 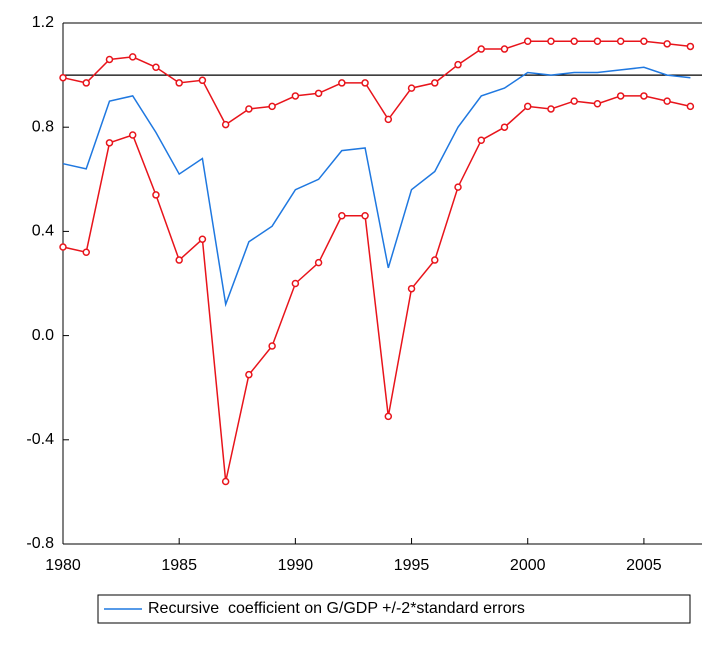 I want to click on x-tick-label: 2000, so click(x=528, y=565).